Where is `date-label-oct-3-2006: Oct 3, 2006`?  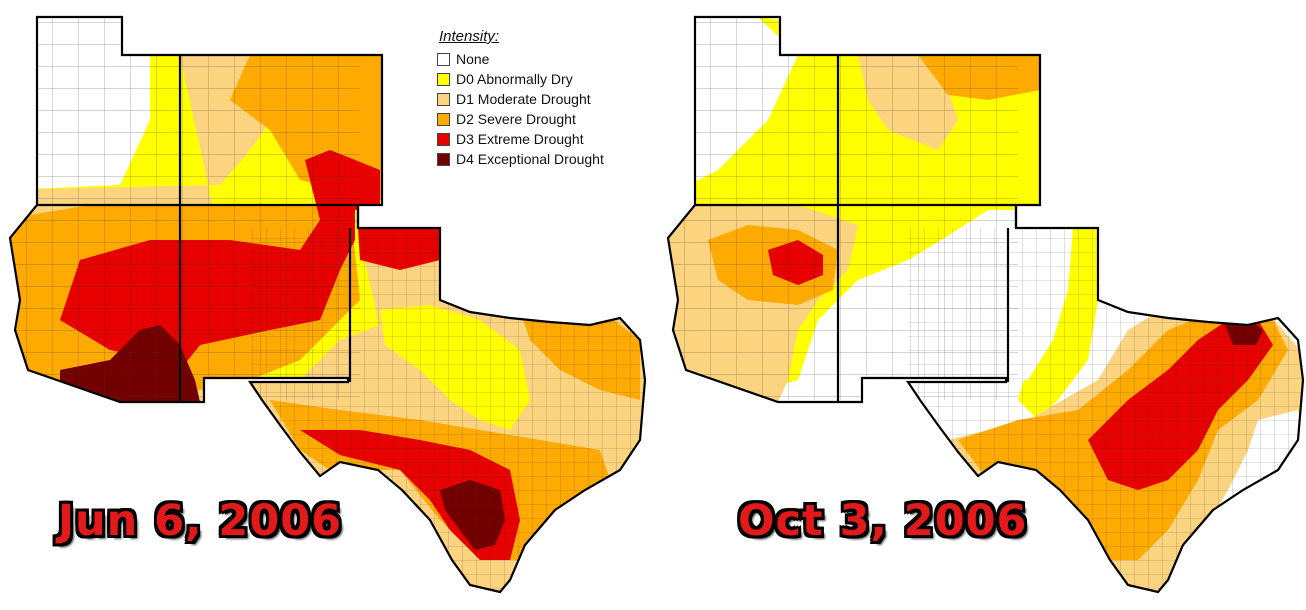
date-label-oct-3-2006: Oct 3, 2006 is located at coordinates (883, 521).